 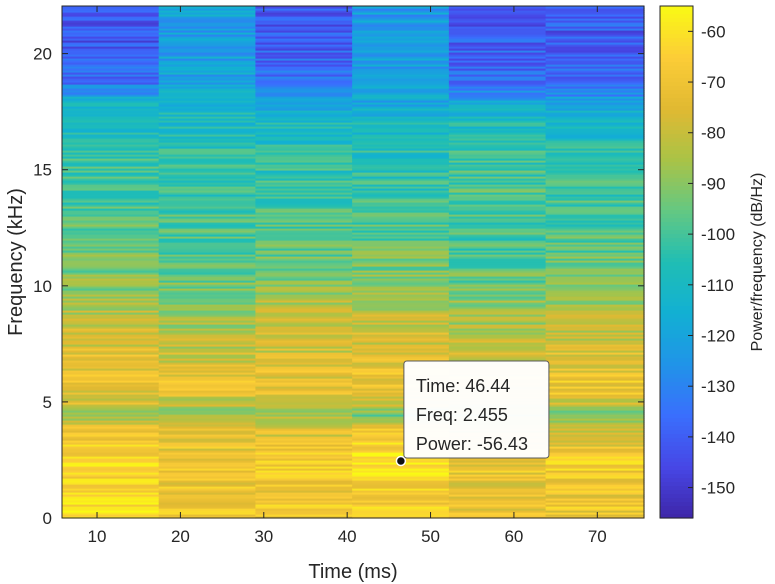 I want to click on datatip: Time: 46.44 Freq: 2.455 Power: -56.43, so click(x=472, y=413).